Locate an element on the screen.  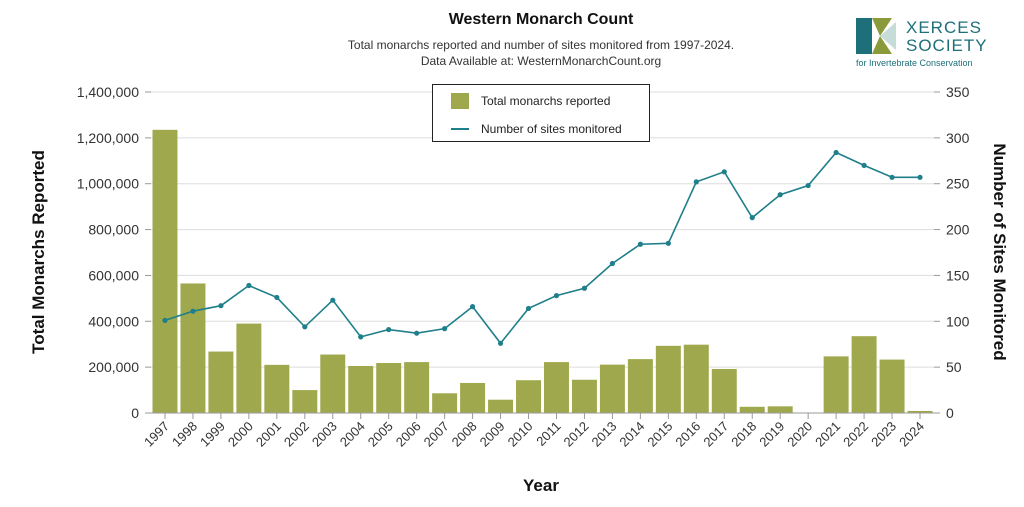
y2-tick-label: 0 is located at coordinates (950, 413).